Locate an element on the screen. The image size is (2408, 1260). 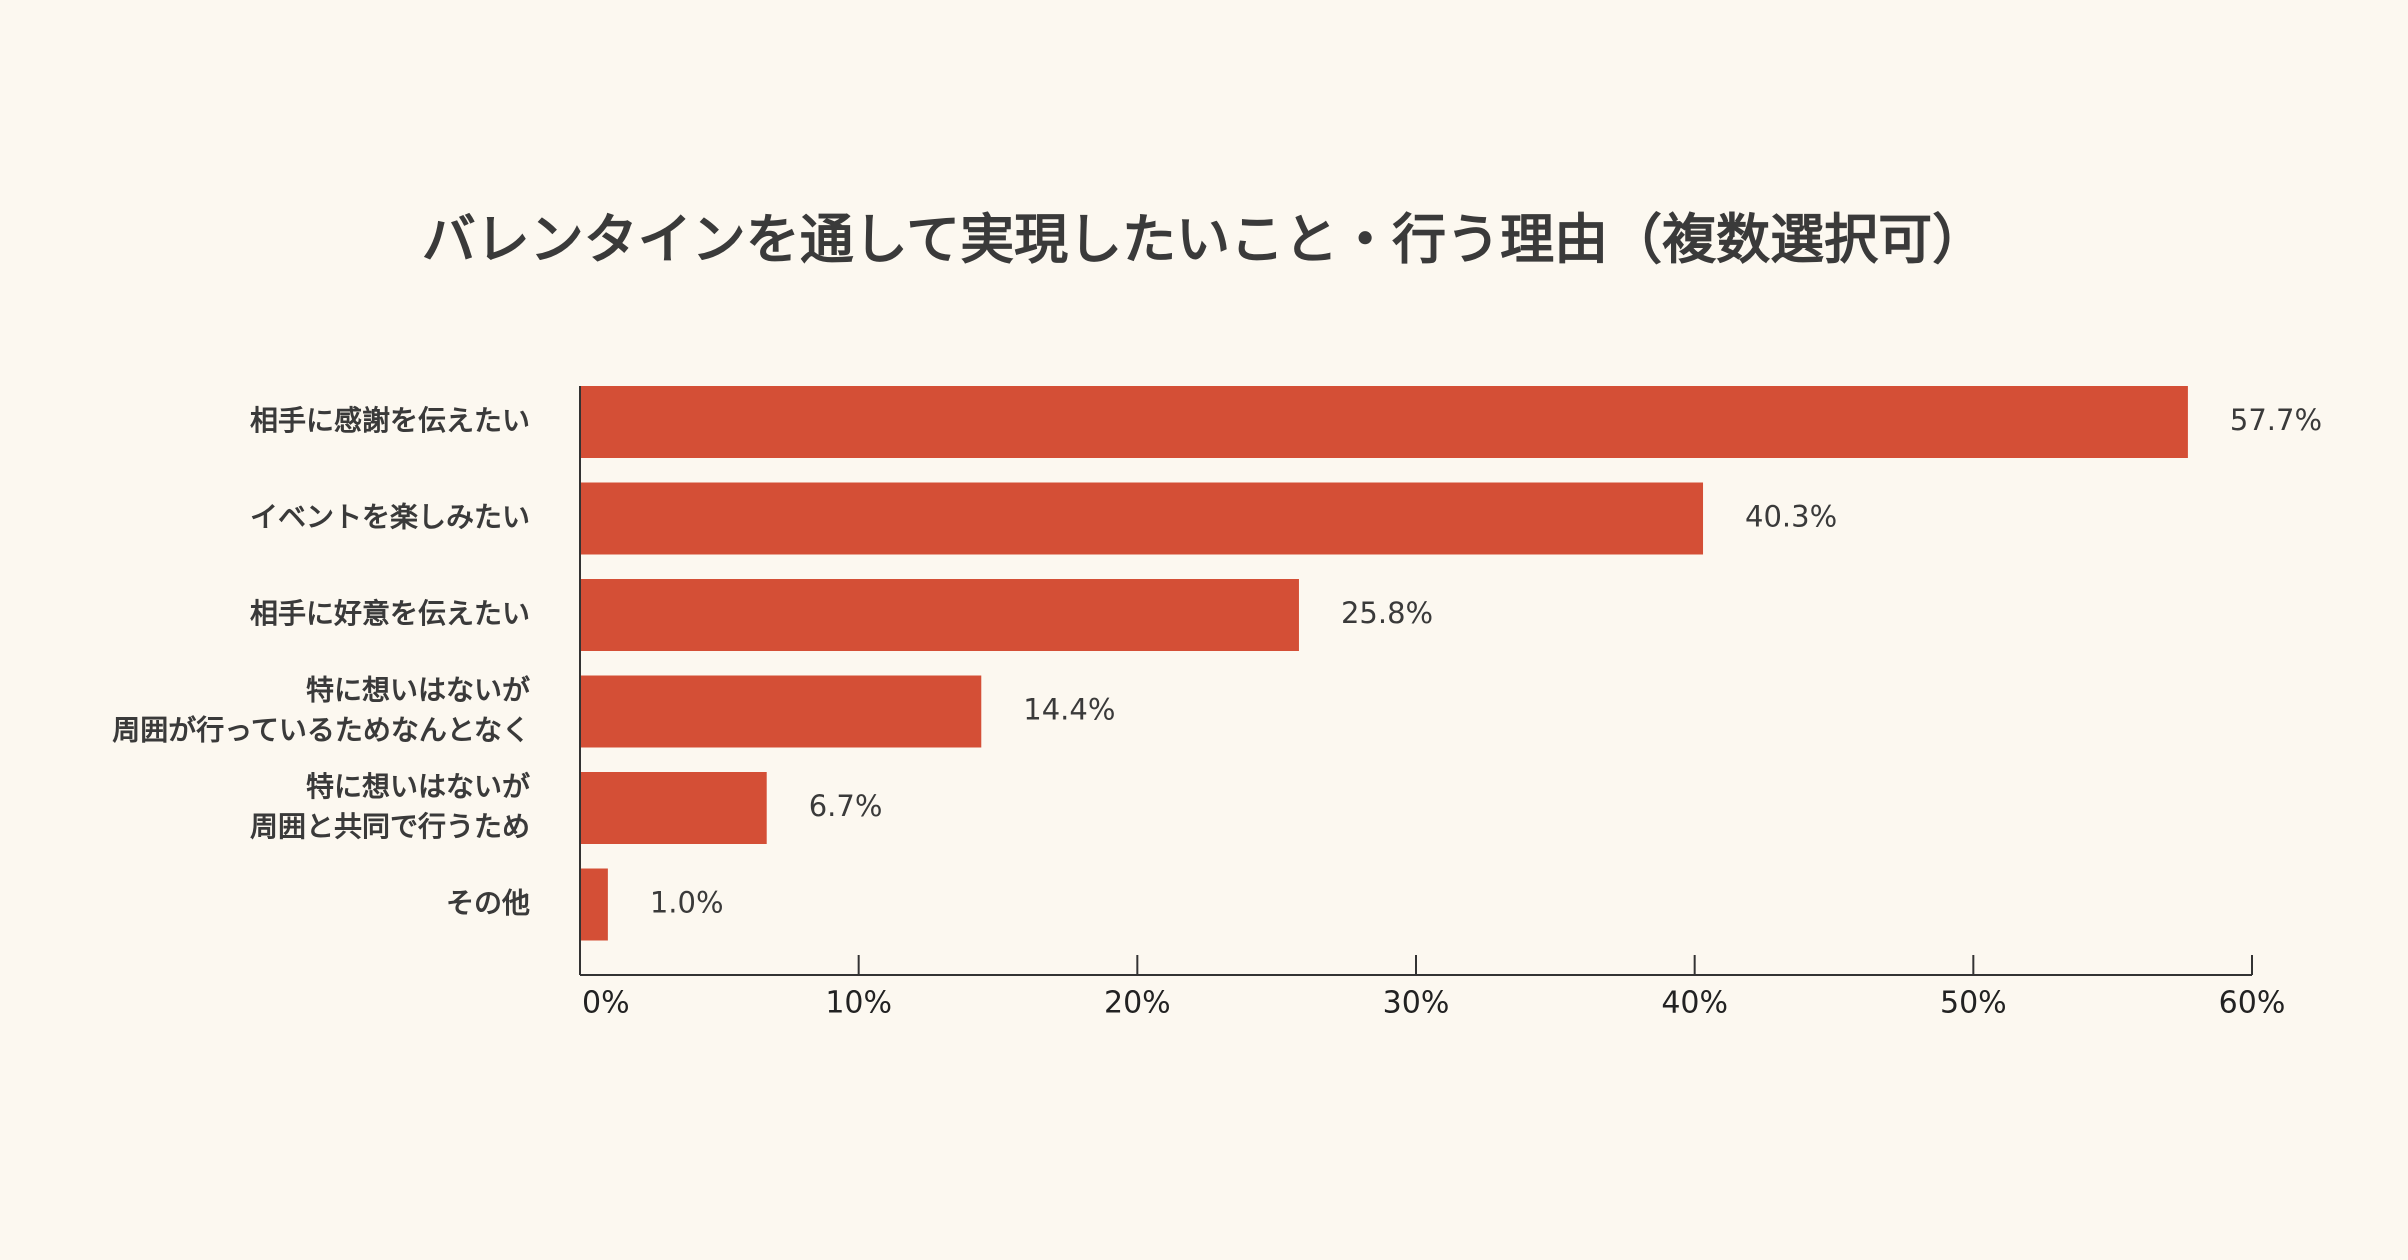
x-tick-label: 0% is located at coordinates (606, 1003).